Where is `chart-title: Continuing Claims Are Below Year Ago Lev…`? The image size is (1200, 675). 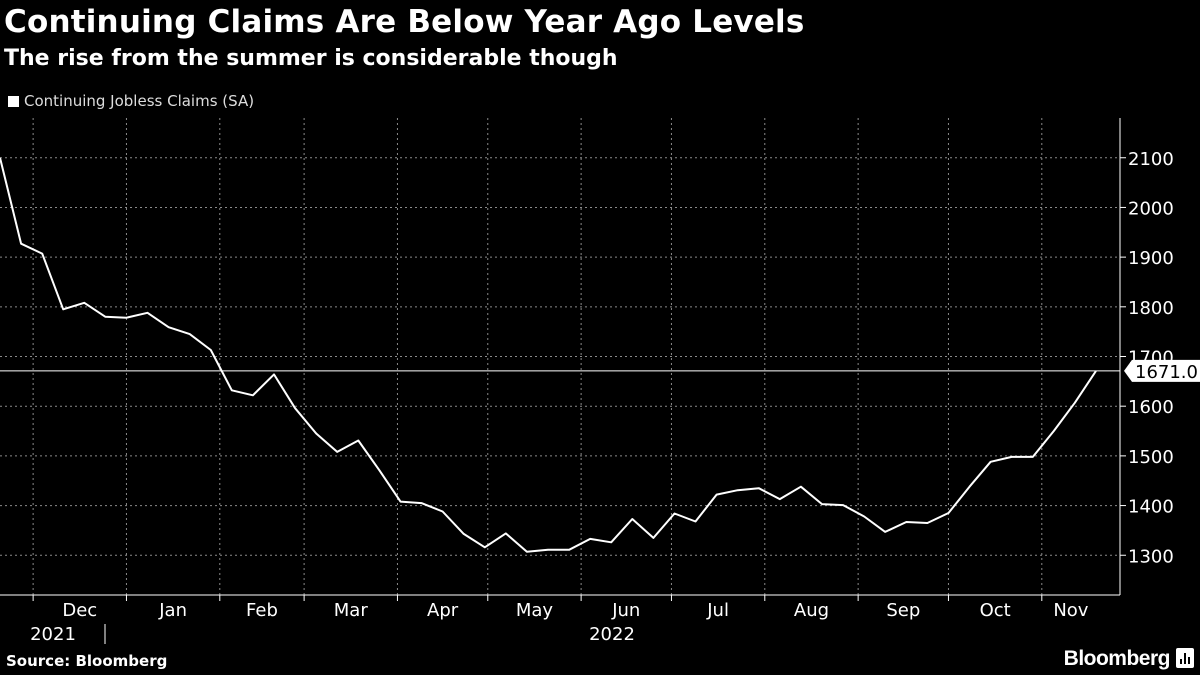
chart-title: Continuing Claims Are Below Year Ago Lev… is located at coordinates (404, 22).